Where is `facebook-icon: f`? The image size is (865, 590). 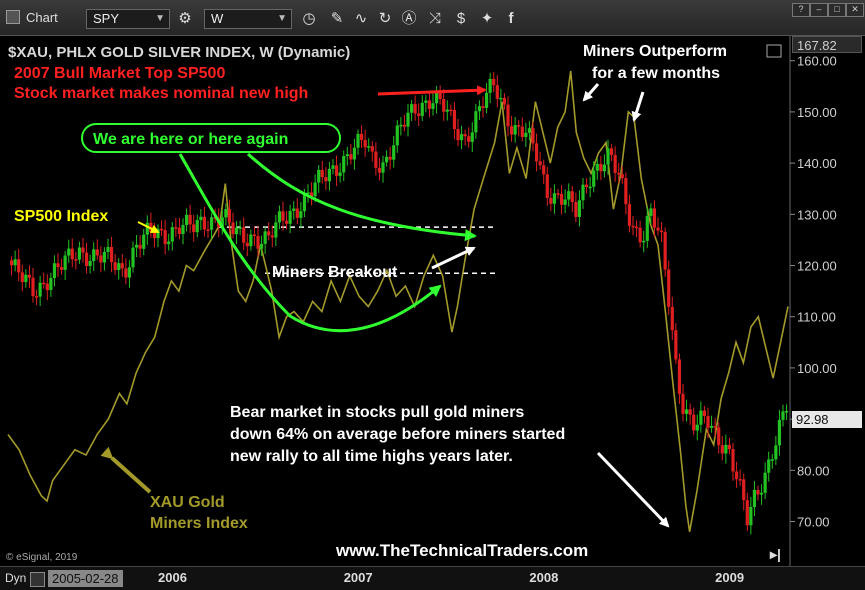
facebook-icon: f is located at coordinates (511, 18).